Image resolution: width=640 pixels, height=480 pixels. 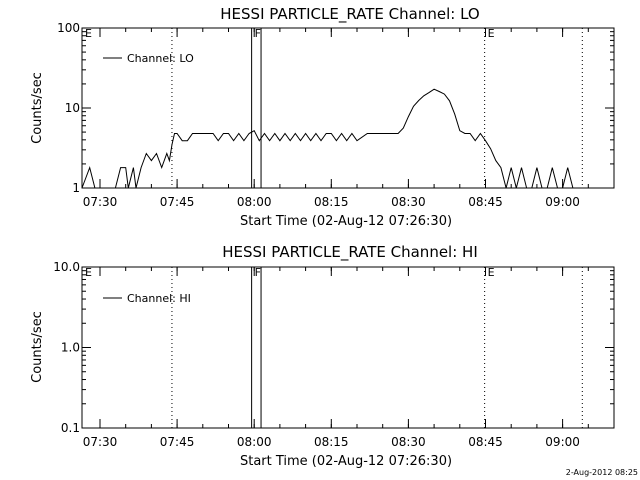 I want to click on footer-timestamp: 2-Aug-2012 08:25, so click(x=602, y=472).